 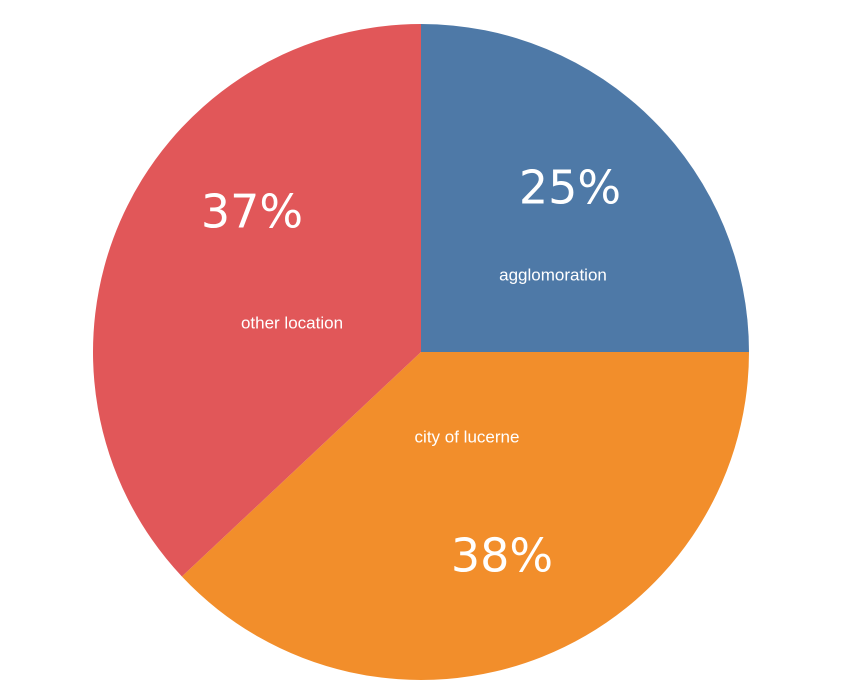 What do you see at coordinates (553, 274) in the screenshot?
I see `slice-name-label-agglomoration: agglomoration` at bounding box center [553, 274].